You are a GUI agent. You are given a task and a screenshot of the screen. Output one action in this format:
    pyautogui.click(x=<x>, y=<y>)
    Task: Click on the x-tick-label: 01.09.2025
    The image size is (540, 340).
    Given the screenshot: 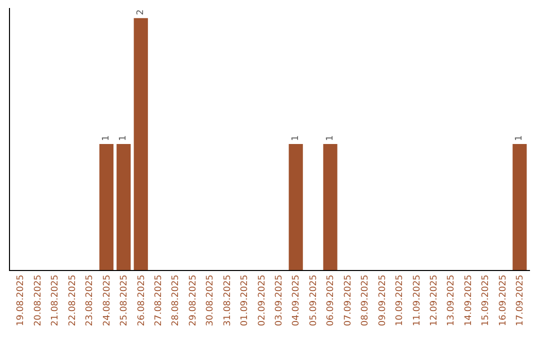 What is the action you would take?
    pyautogui.click(x=245, y=300)
    